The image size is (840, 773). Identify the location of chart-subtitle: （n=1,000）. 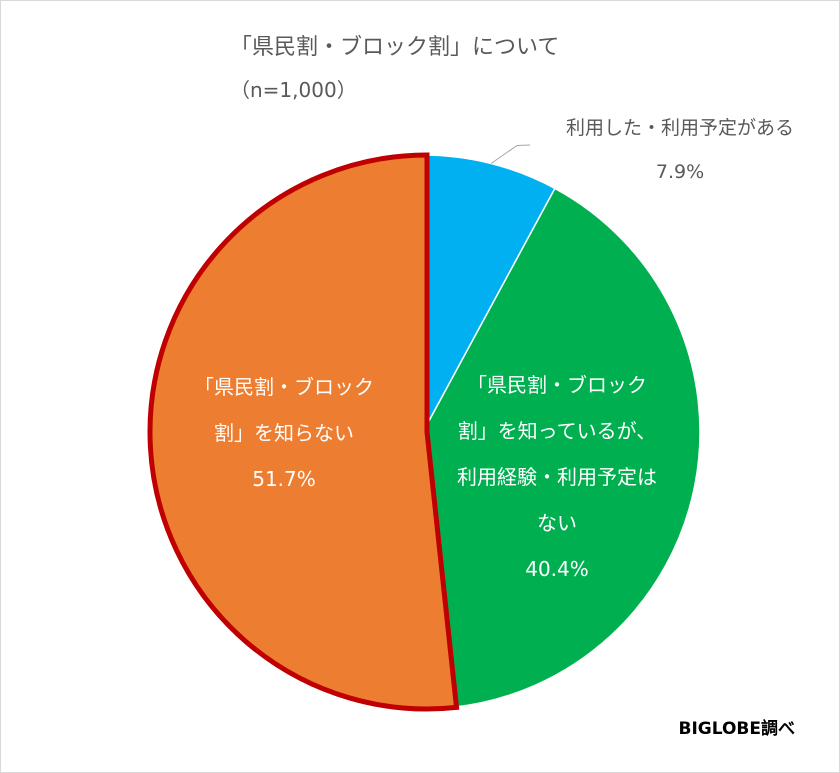
(293, 90).